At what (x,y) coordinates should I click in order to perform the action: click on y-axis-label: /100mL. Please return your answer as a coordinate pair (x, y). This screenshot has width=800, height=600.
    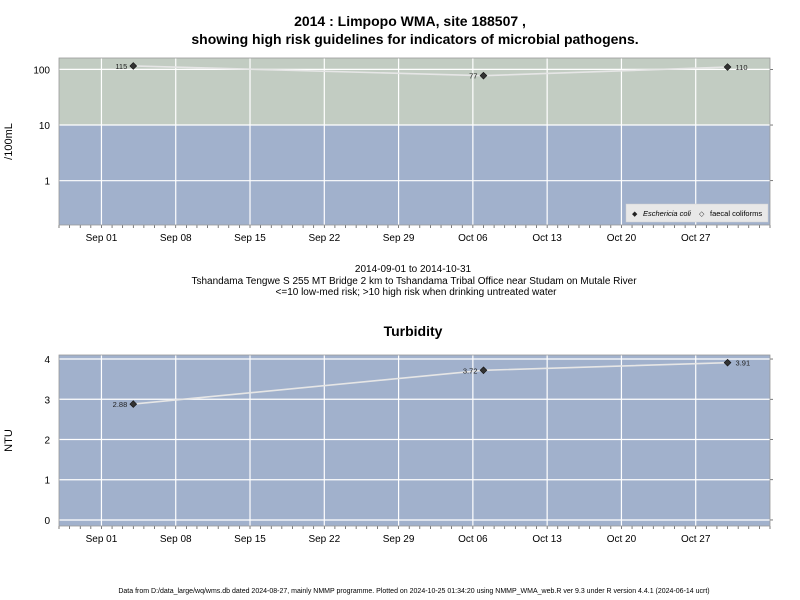
    Looking at the image, I should click on (9, 141).